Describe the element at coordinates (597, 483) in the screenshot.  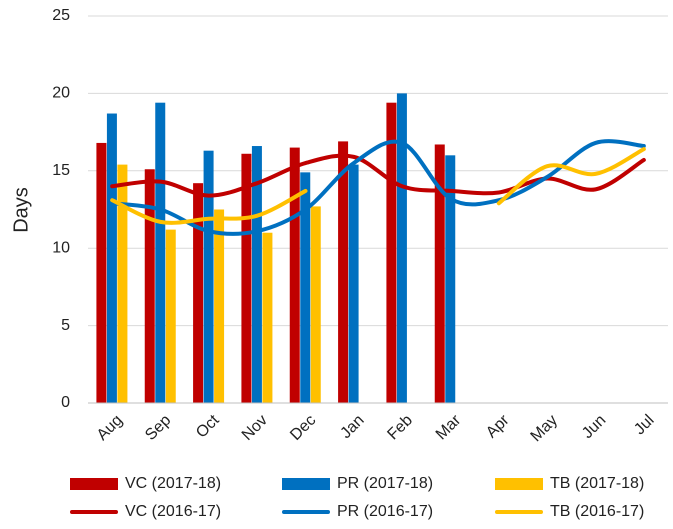
I see `legend-label: TB (2017-18)` at that location.